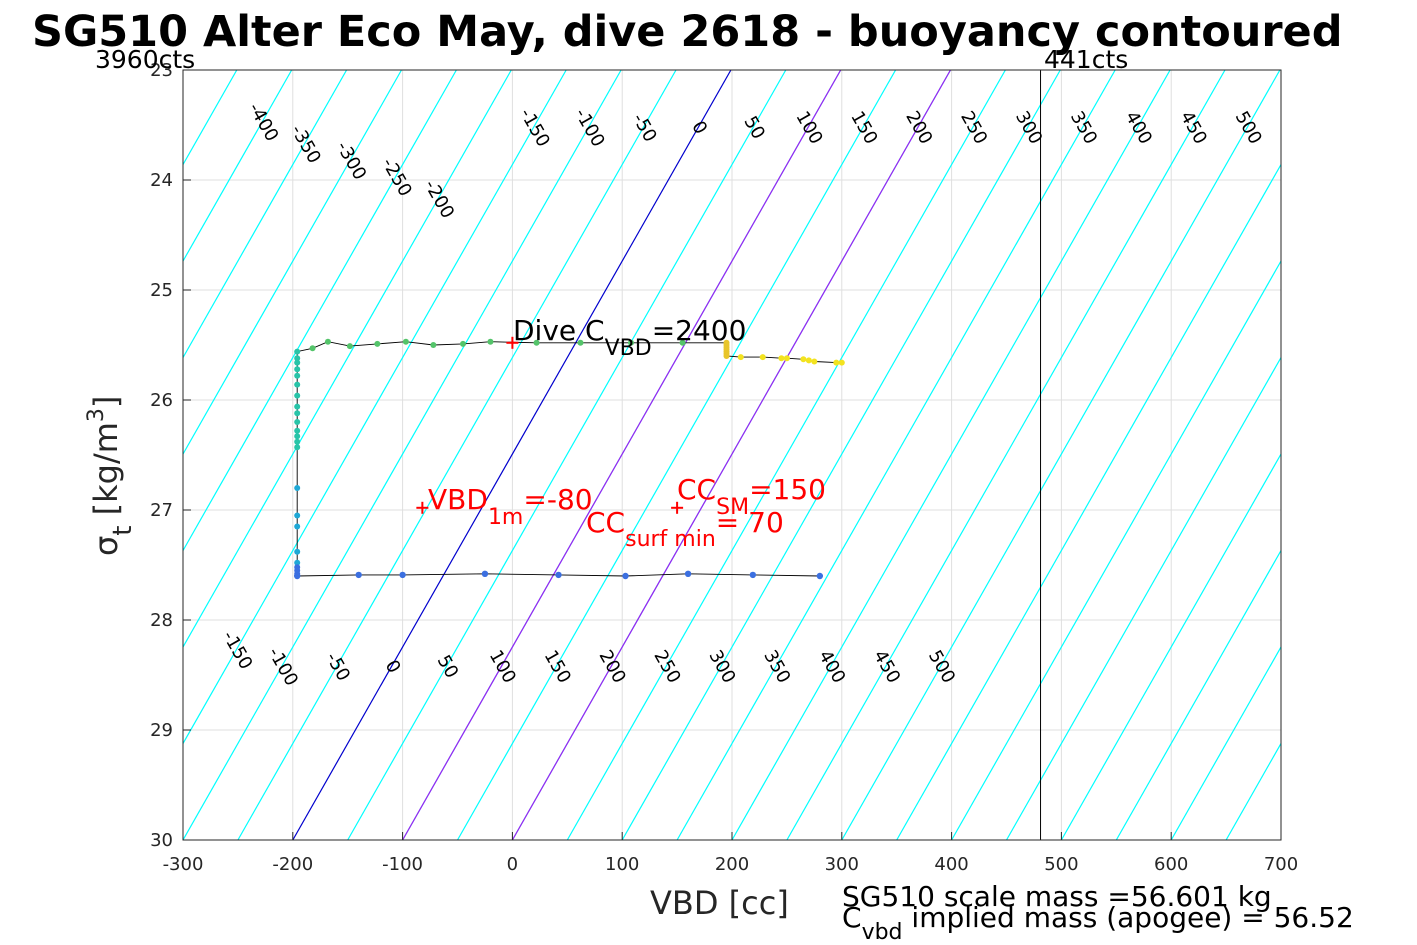 This screenshot has width=1417, height=945. I want to click on contour-label-bottom: 350, so click(776, 667).